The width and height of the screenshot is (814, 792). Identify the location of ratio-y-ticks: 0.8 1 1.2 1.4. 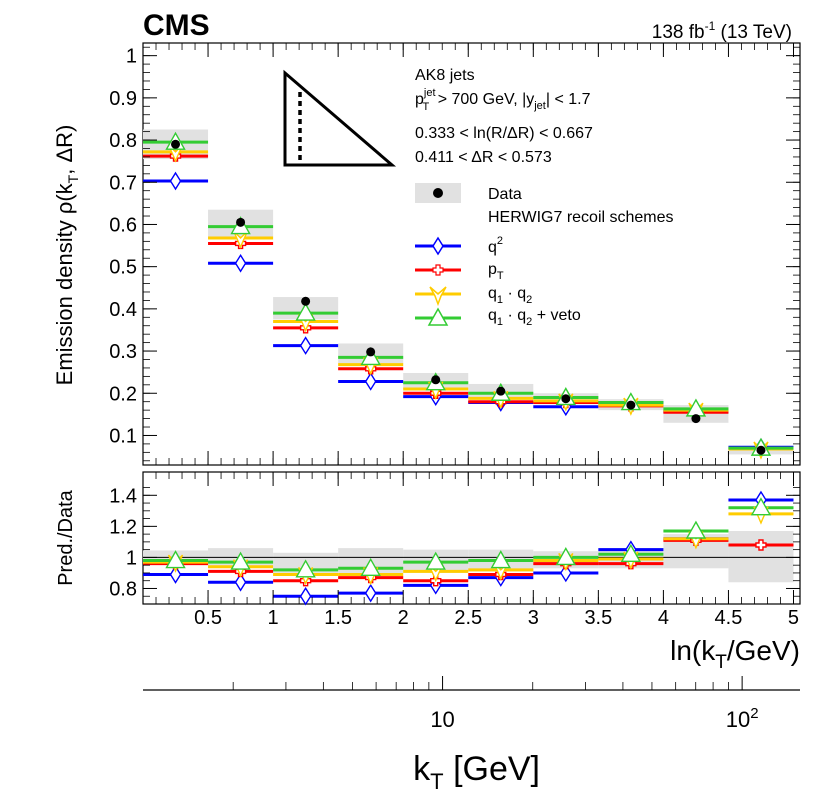
(454, 542).